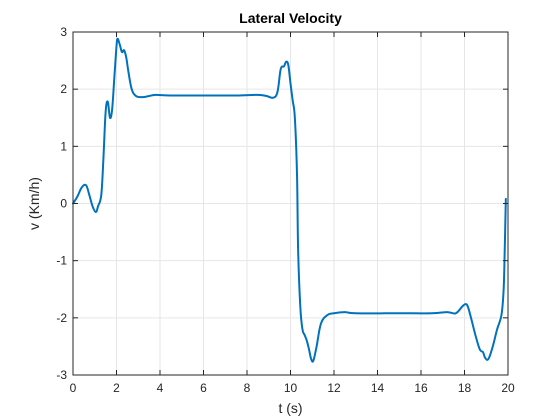  What do you see at coordinates (291, 388) in the screenshot?
I see `x-tick-label: 10` at bounding box center [291, 388].